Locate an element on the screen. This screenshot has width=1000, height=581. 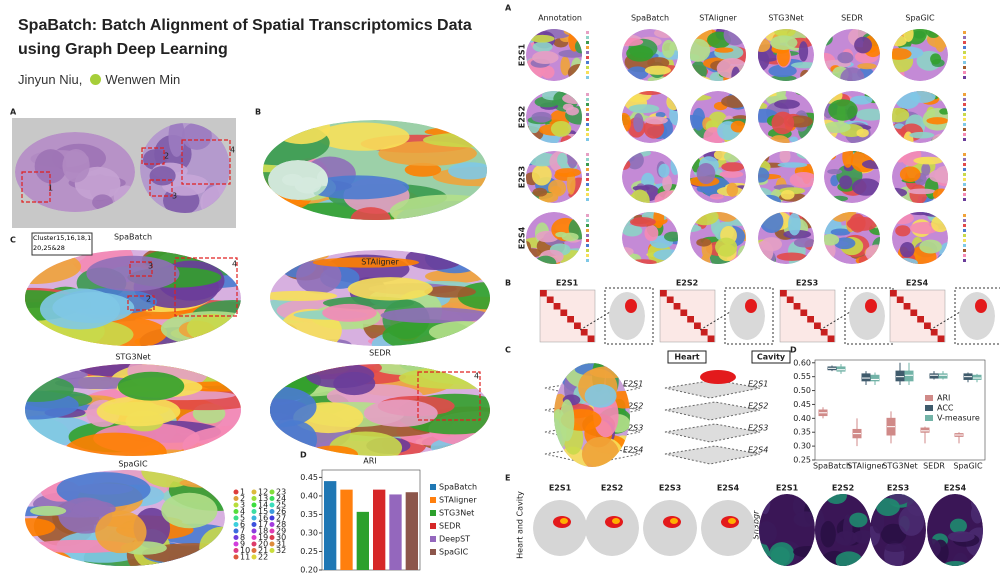
legend-label: 21 is located at coordinates (263, 550).